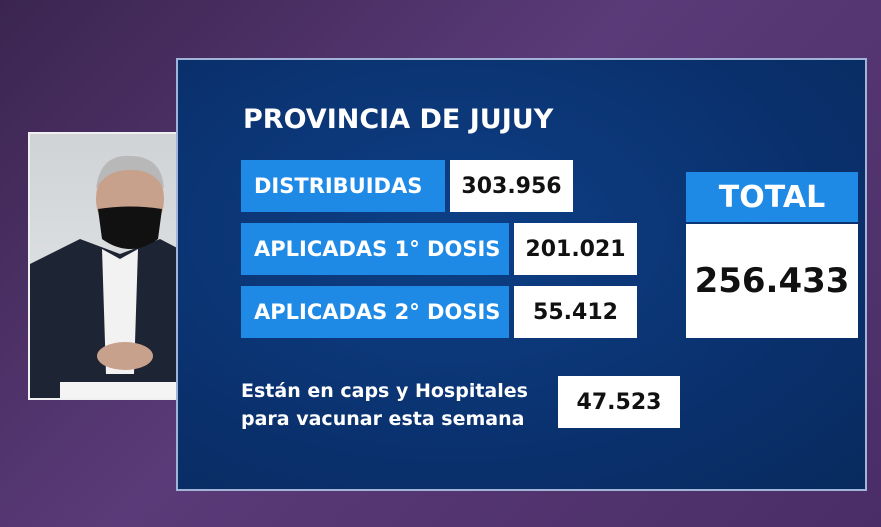 The height and width of the screenshot is (527, 881). What do you see at coordinates (511, 186) in the screenshot?
I see `row-value: 303.956` at bounding box center [511, 186].